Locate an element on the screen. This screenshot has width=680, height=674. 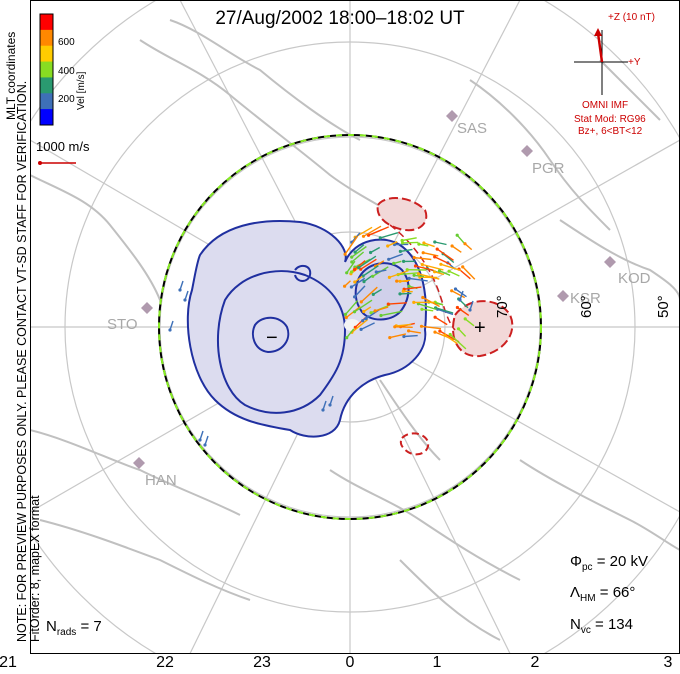
page-title: 27/Aug/2002 18:00–18:02 UT is located at coordinates (340, 18).